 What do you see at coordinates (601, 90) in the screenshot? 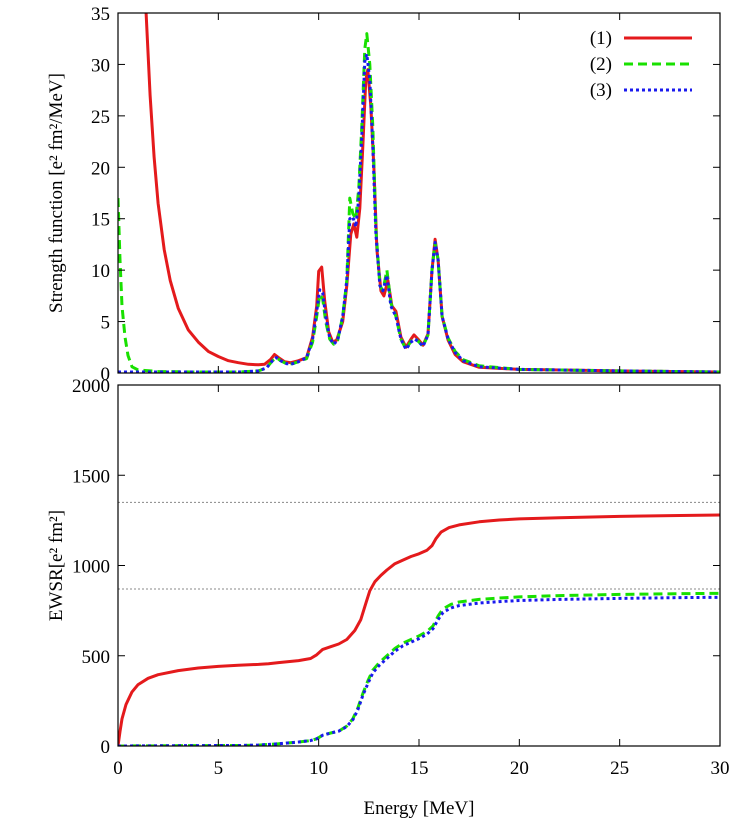
I see `legend-label-3: (3)` at bounding box center [601, 90].